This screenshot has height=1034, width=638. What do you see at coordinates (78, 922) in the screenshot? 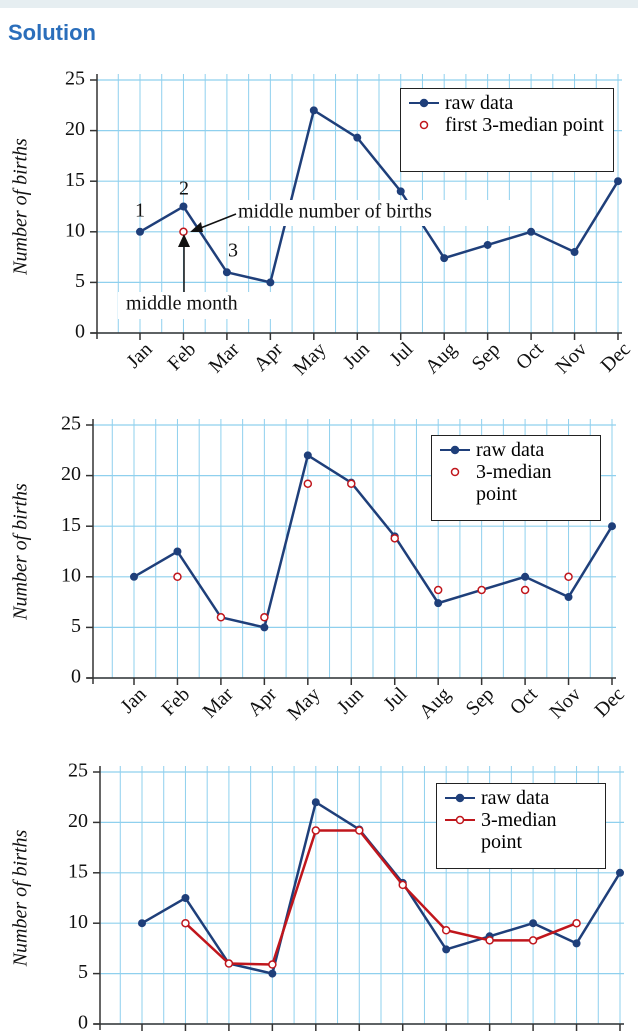
I see `y-tick-label: 10` at bounding box center [78, 922].